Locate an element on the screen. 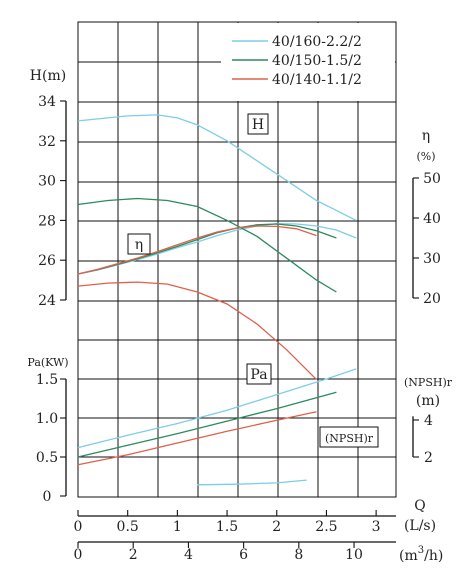 The height and width of the screenshot is (580, 465). h-axis-tick-label: 30 is located at coordinates (47, 182).